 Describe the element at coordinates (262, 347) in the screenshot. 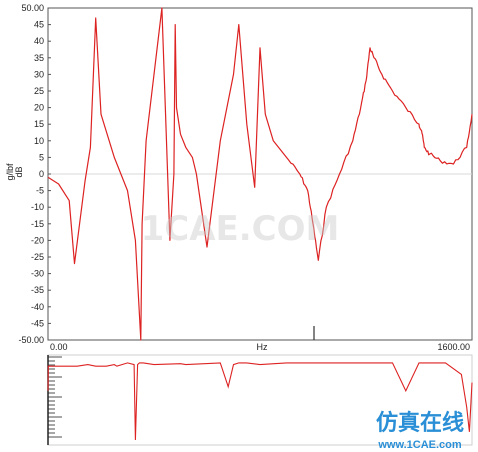

I see `x-axis-label: Hz` at that location.